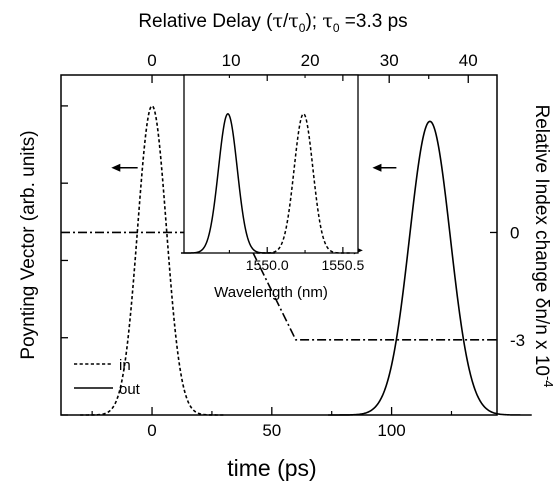 The image size is (557, 487). I want to click on top-tick-label: 0, so click(151, 60).